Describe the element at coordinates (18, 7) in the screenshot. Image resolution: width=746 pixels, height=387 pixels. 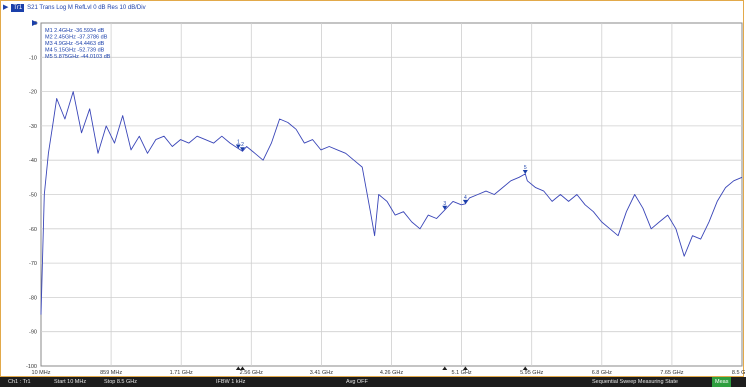
I see `trace-badge: Tr1` at that location.